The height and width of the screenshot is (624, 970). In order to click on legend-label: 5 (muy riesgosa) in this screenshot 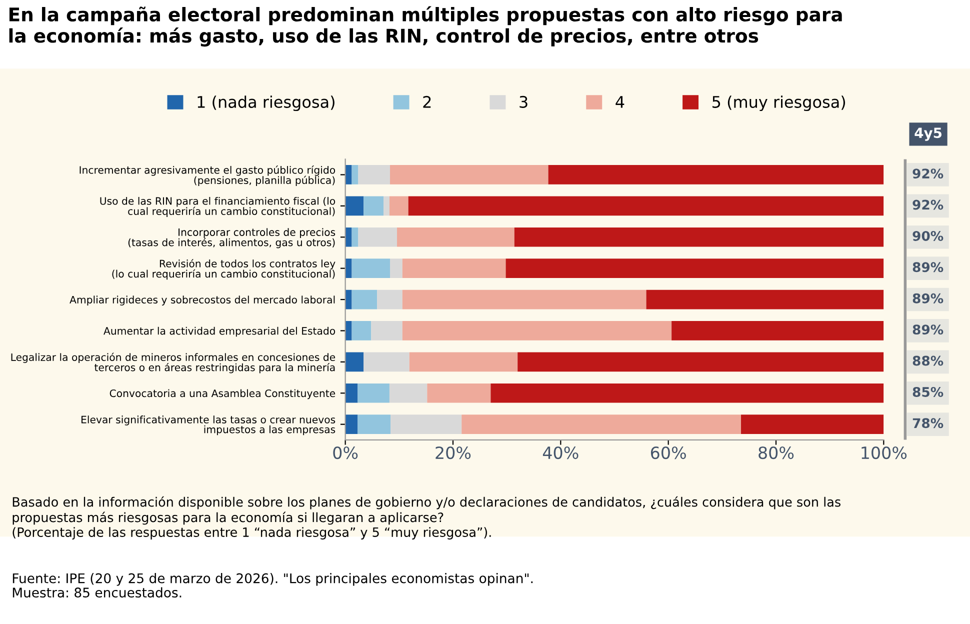, I will do `click(779, 104)`.